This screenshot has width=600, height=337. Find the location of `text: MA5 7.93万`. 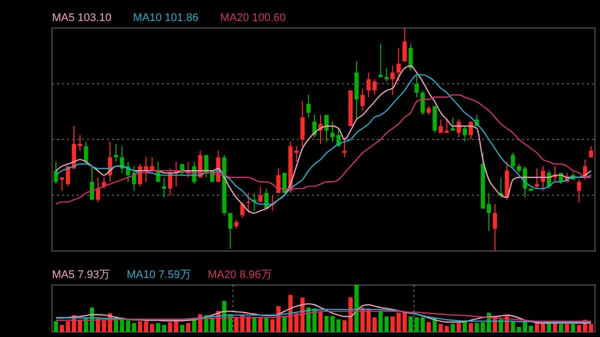

text: MA5 7.93万 is located at coordinates (81, 275).